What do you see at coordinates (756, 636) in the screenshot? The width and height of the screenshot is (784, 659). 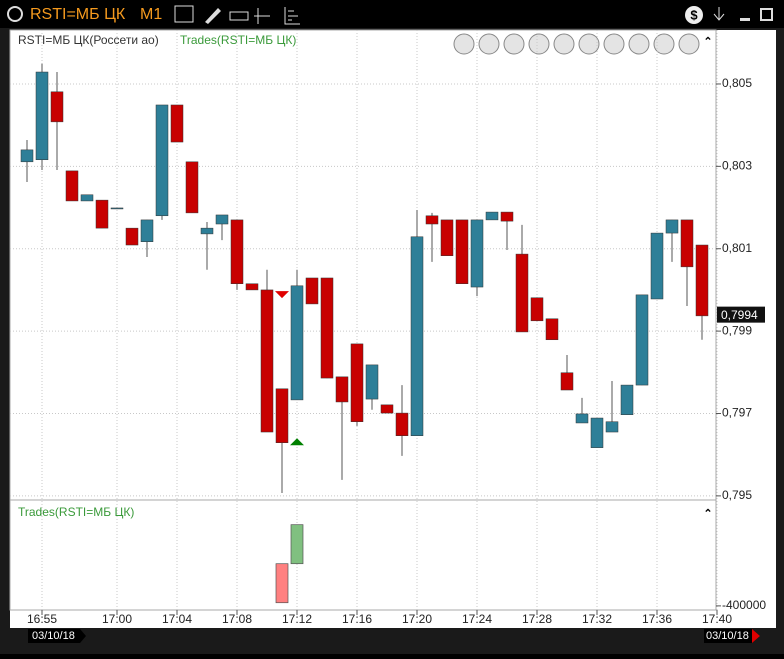 I see `date-arrow` at bounding box center [756, 636].